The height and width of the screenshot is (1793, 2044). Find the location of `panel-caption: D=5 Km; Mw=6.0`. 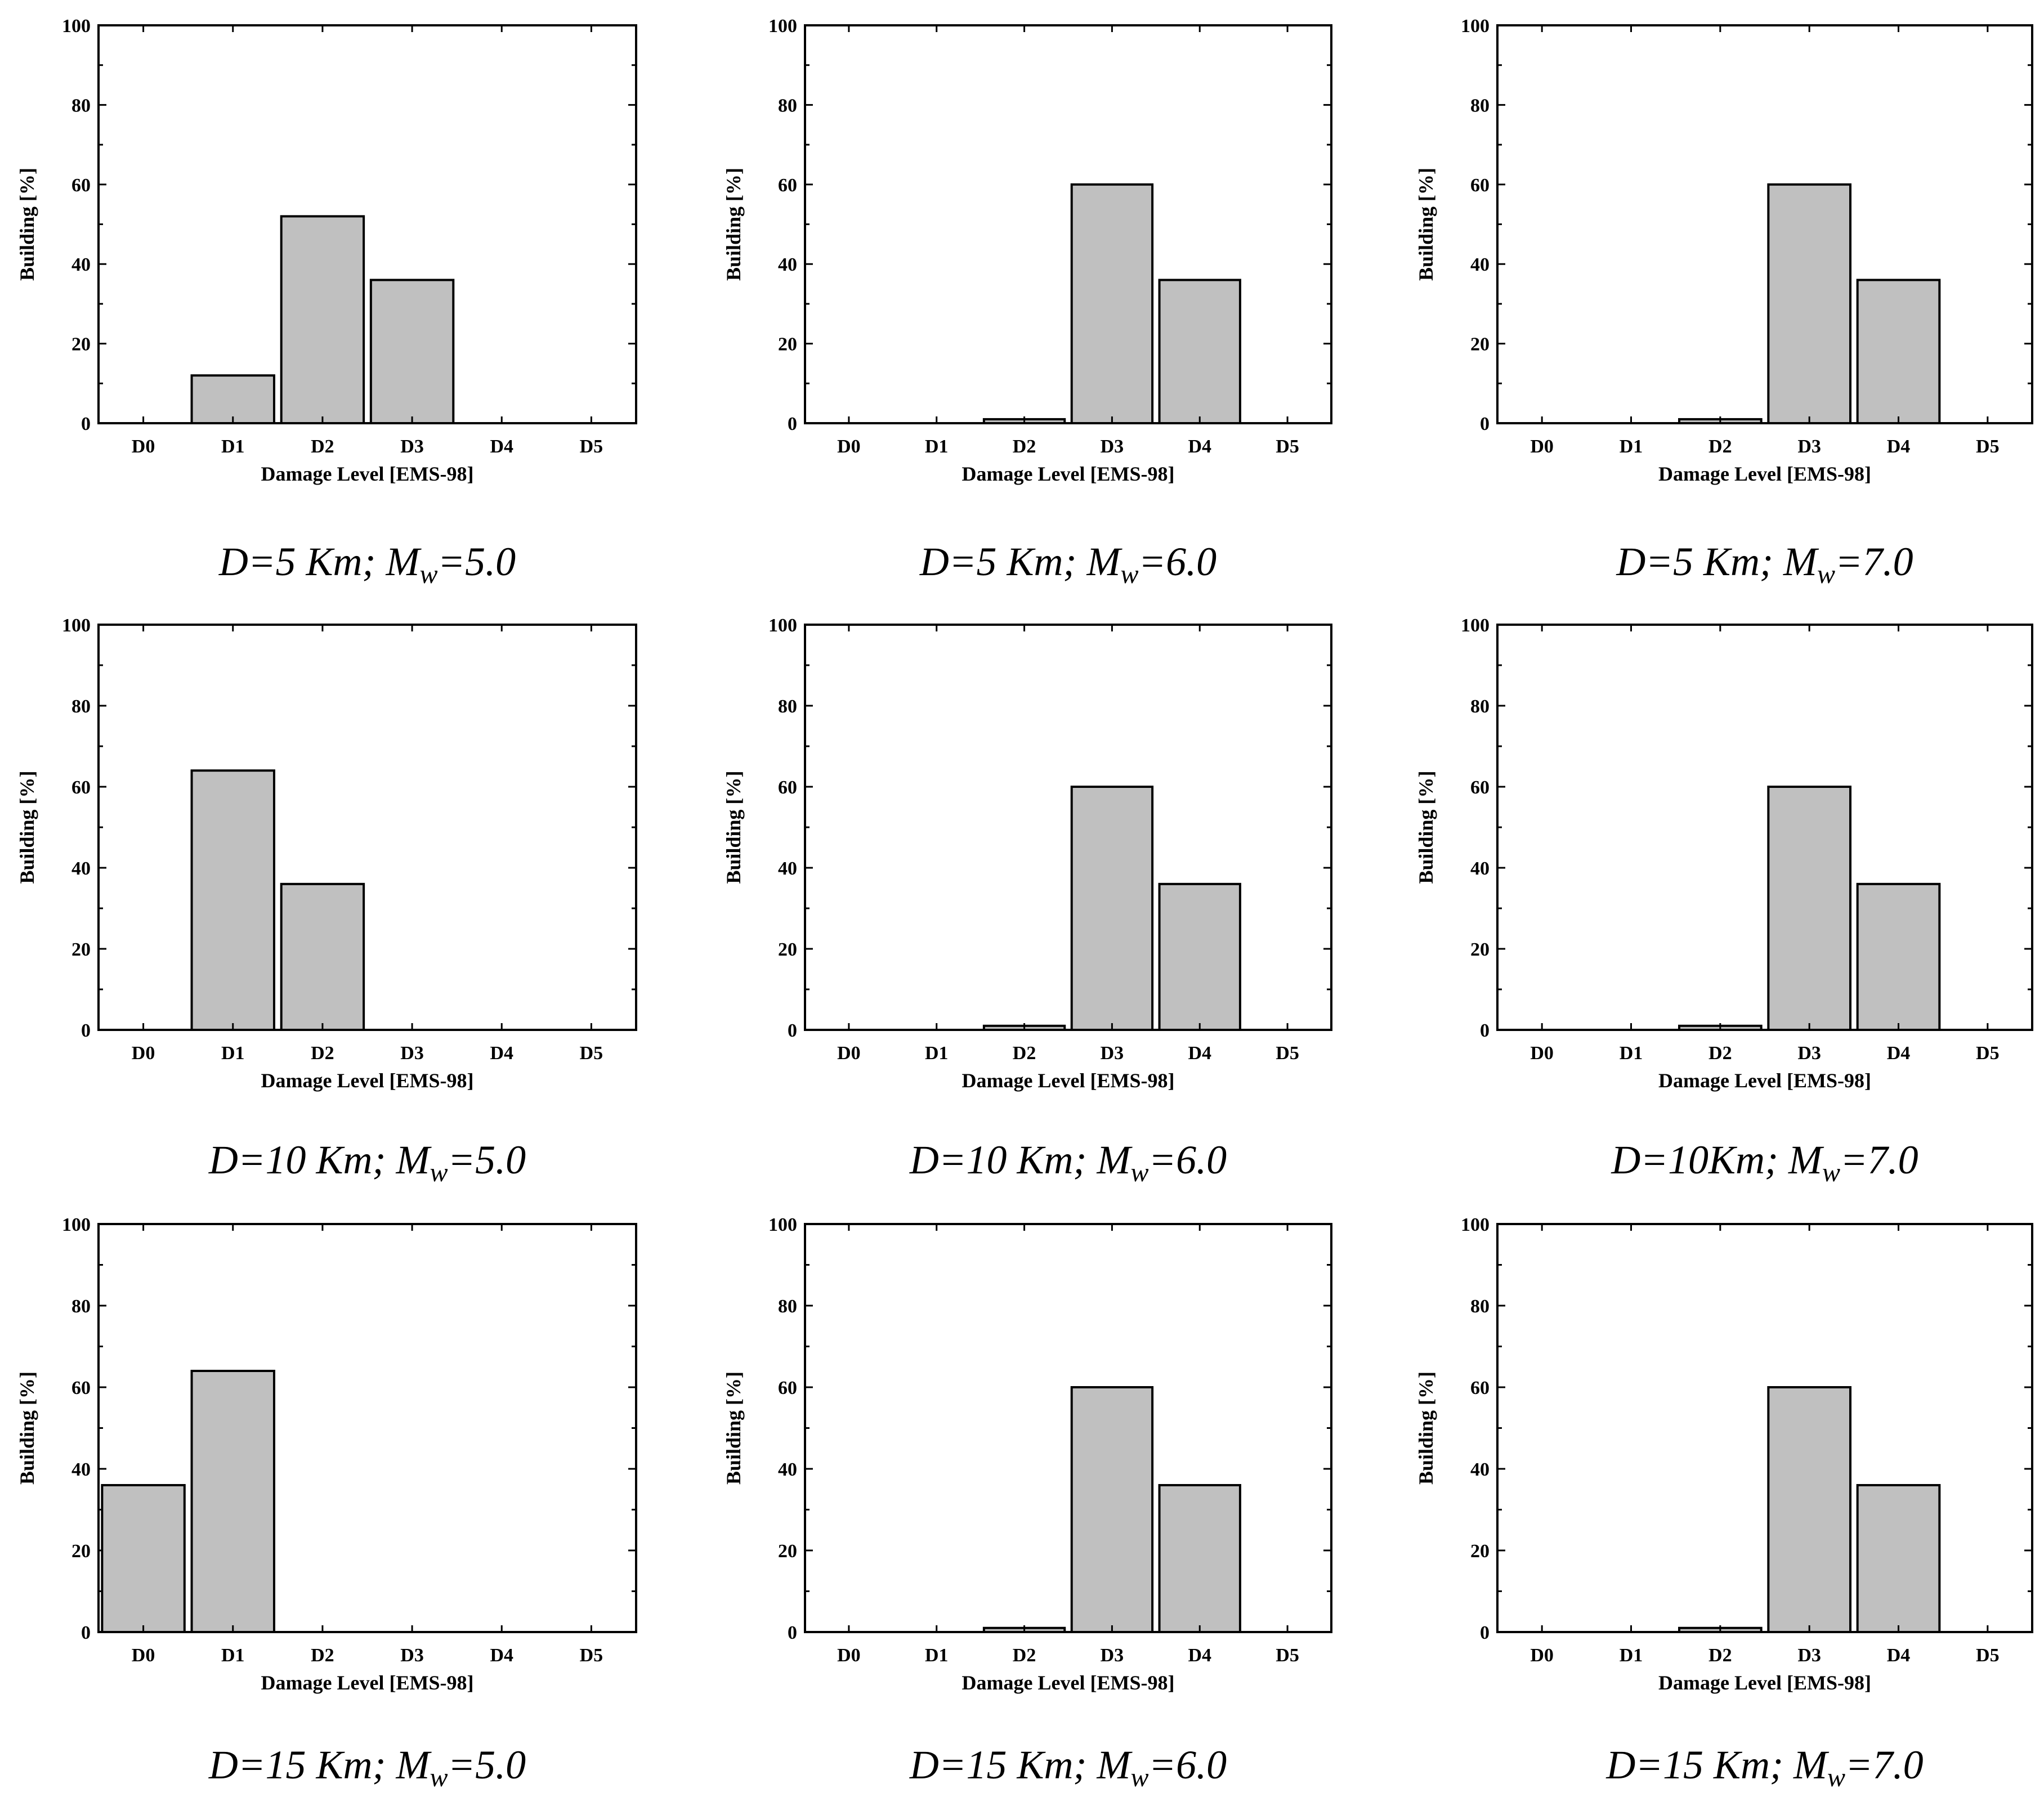

panel-caption: D=5 Km; Mw=6.0 is located at coordinates (1067, 564).